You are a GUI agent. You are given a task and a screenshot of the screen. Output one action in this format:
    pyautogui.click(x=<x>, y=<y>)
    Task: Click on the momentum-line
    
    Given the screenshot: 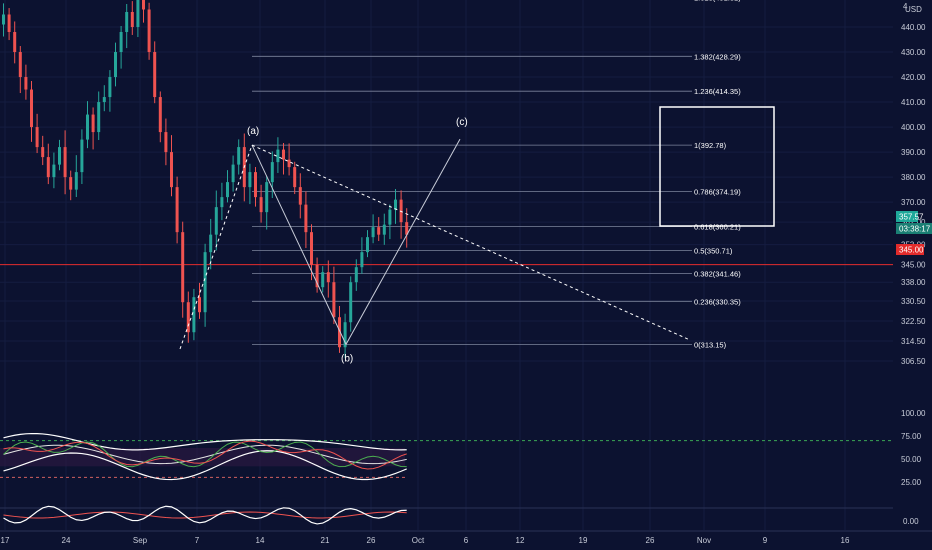 What is the action you would take?
    pyautogui.click(x=205, y=515)
    